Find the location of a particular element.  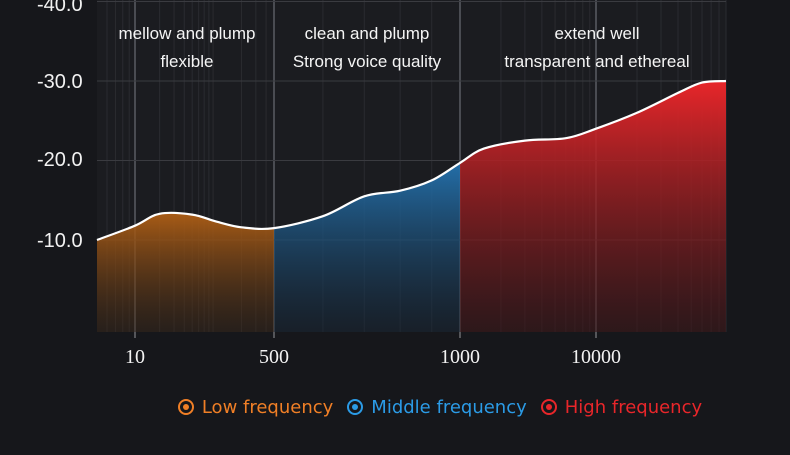

axis-ticks is located at coordinates (365, 335).